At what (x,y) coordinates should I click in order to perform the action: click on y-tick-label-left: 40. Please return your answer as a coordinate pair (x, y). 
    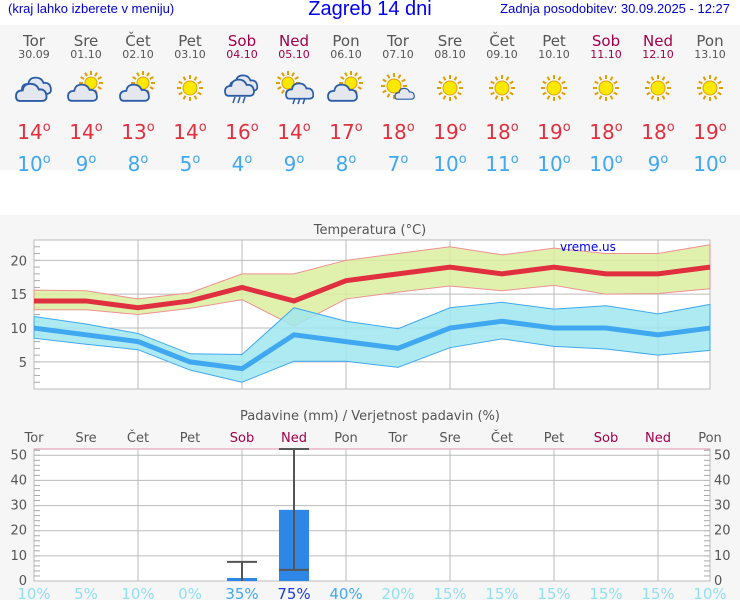
    Looking at the image, I should click on (18, 480).